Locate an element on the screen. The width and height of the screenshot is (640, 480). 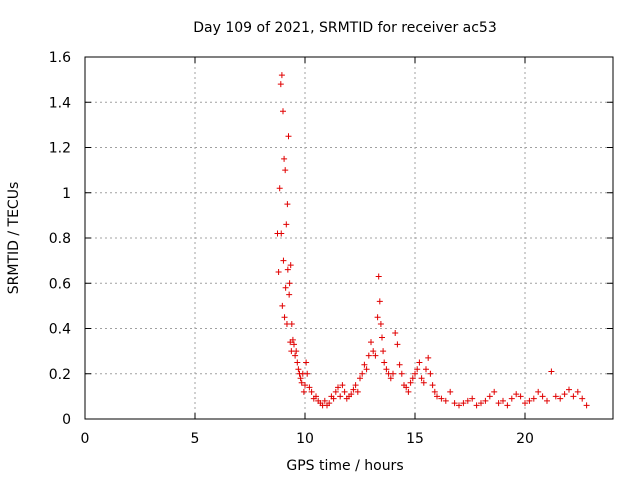
y-tick-labels: 0 0.2 0.4 0.6 0.8 1 1.2 1.4 1.6 is located at coordinates (60, 239).